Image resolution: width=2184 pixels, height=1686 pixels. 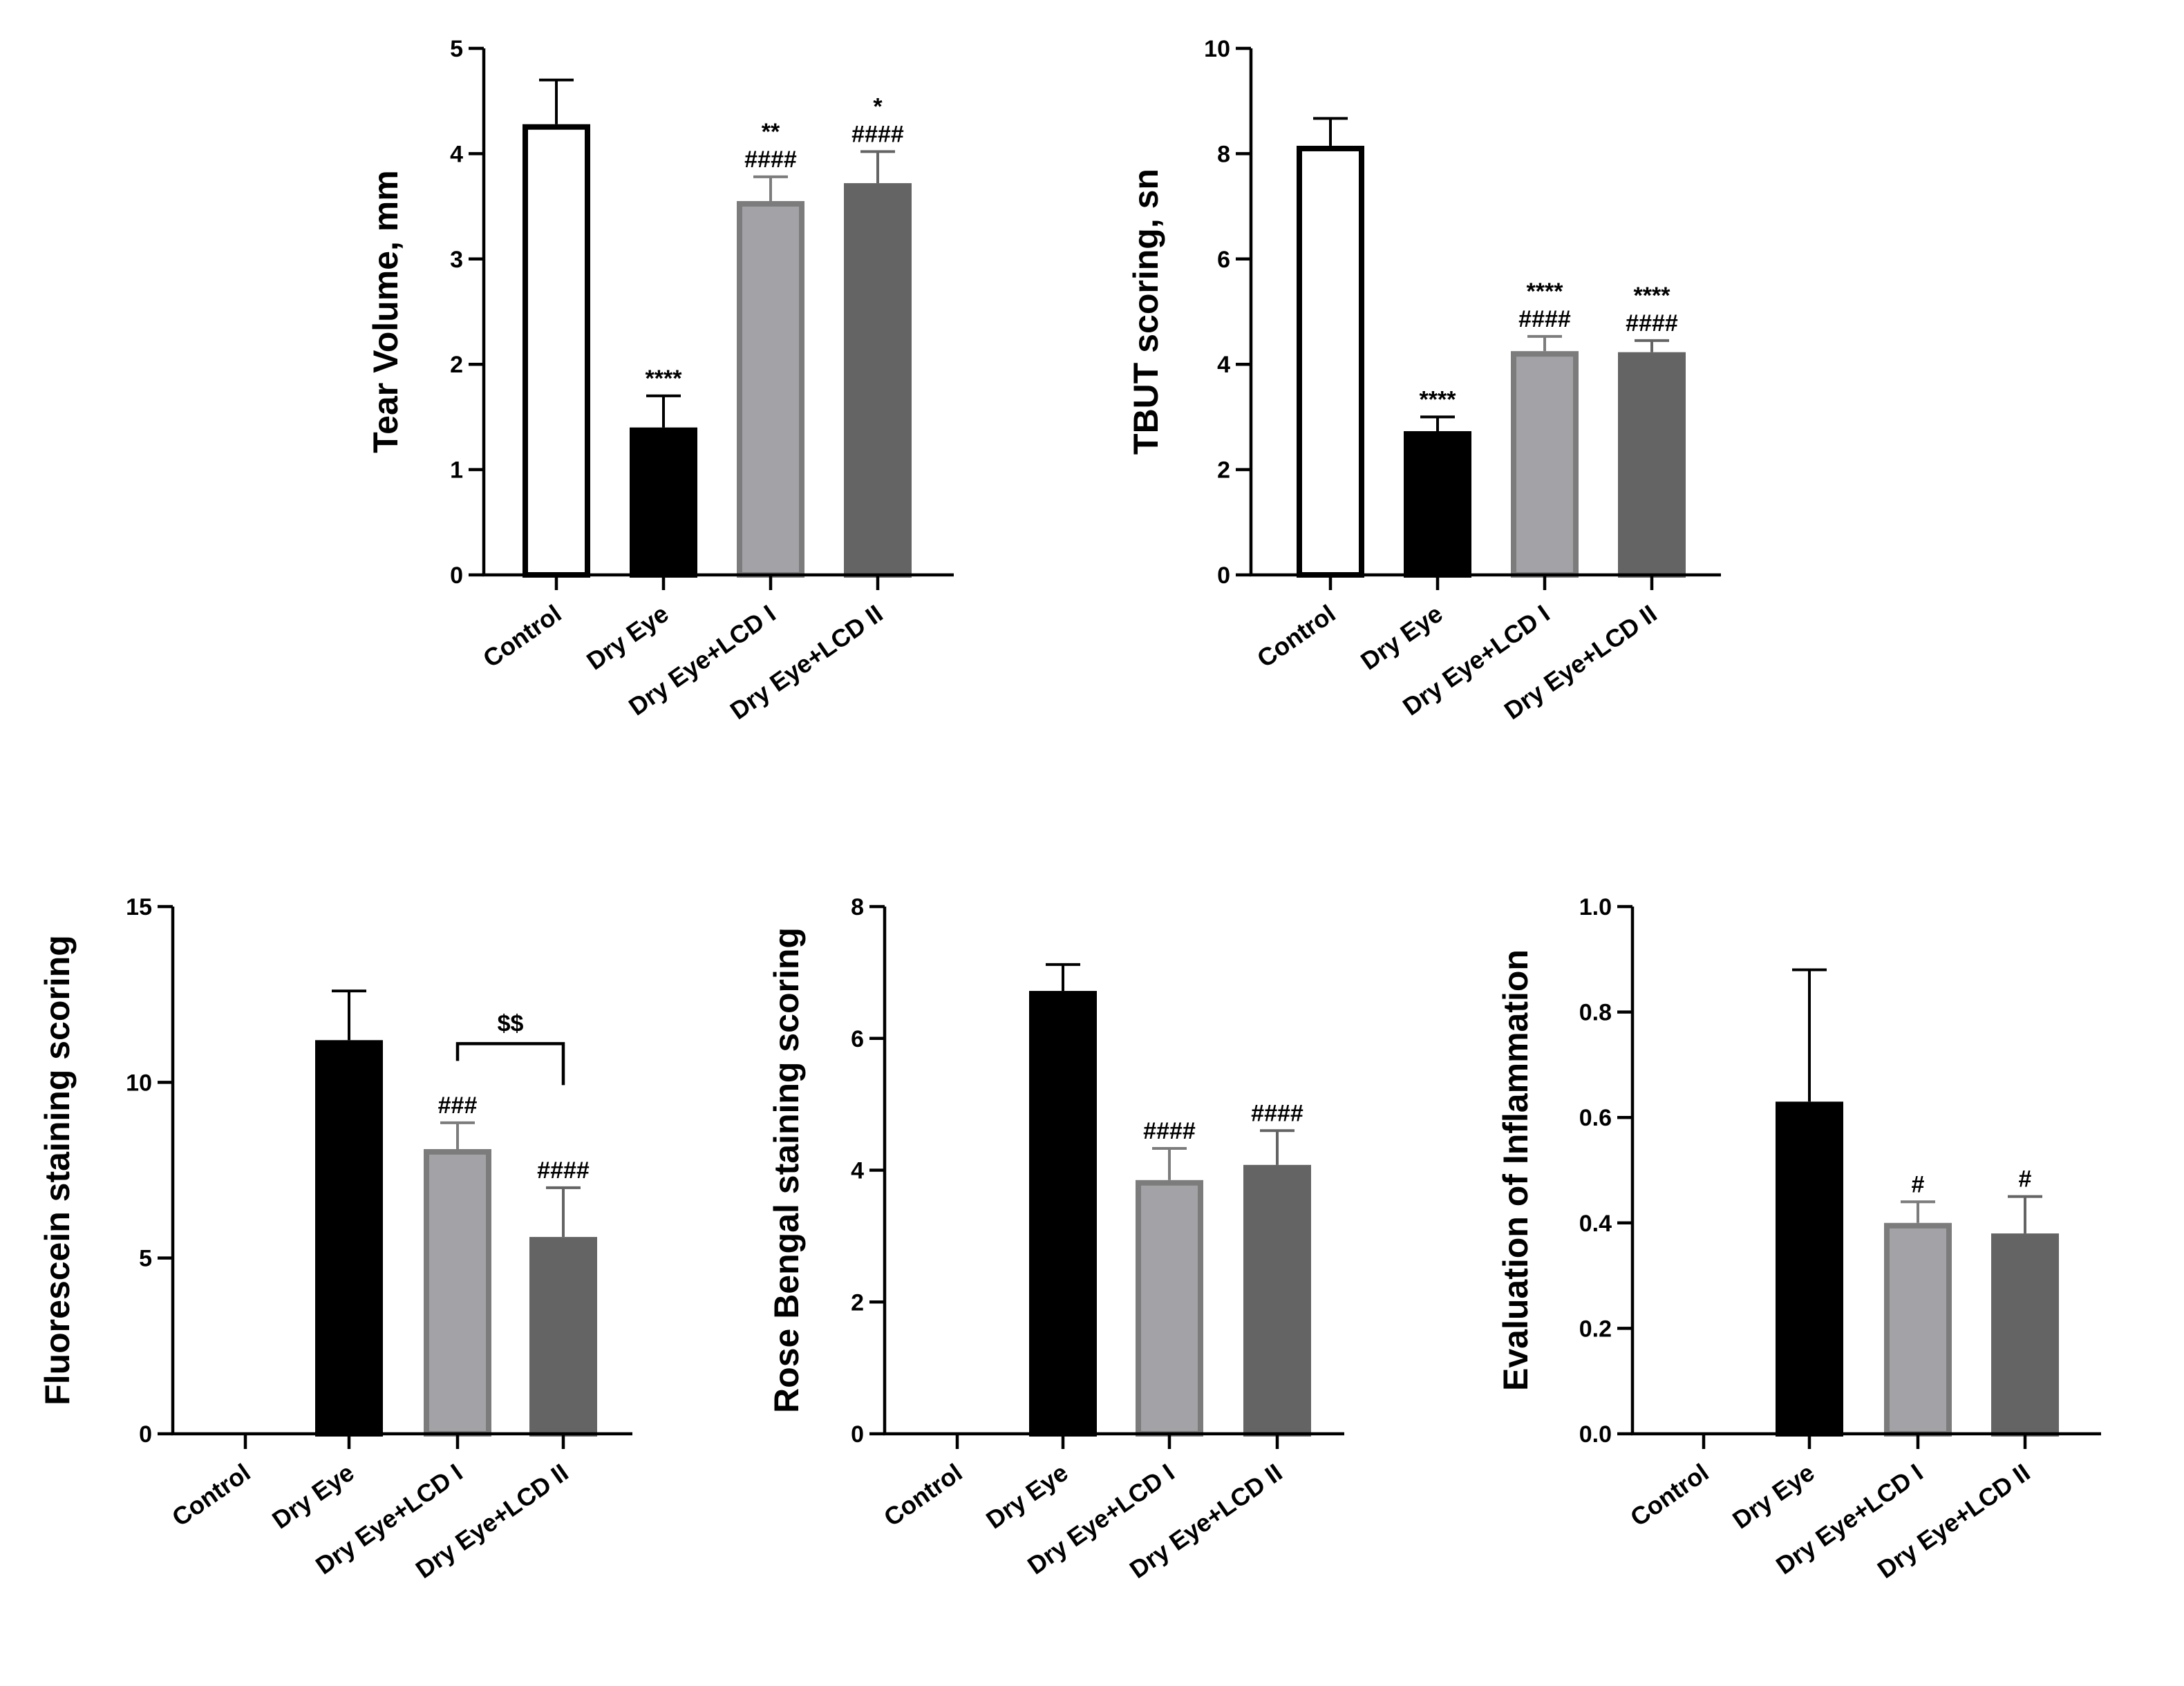 What do you see at coordinates (1595, 1434) in the screenshot?
I see `y-tick-label: 0.0` at bounding box center [1595, 1434].